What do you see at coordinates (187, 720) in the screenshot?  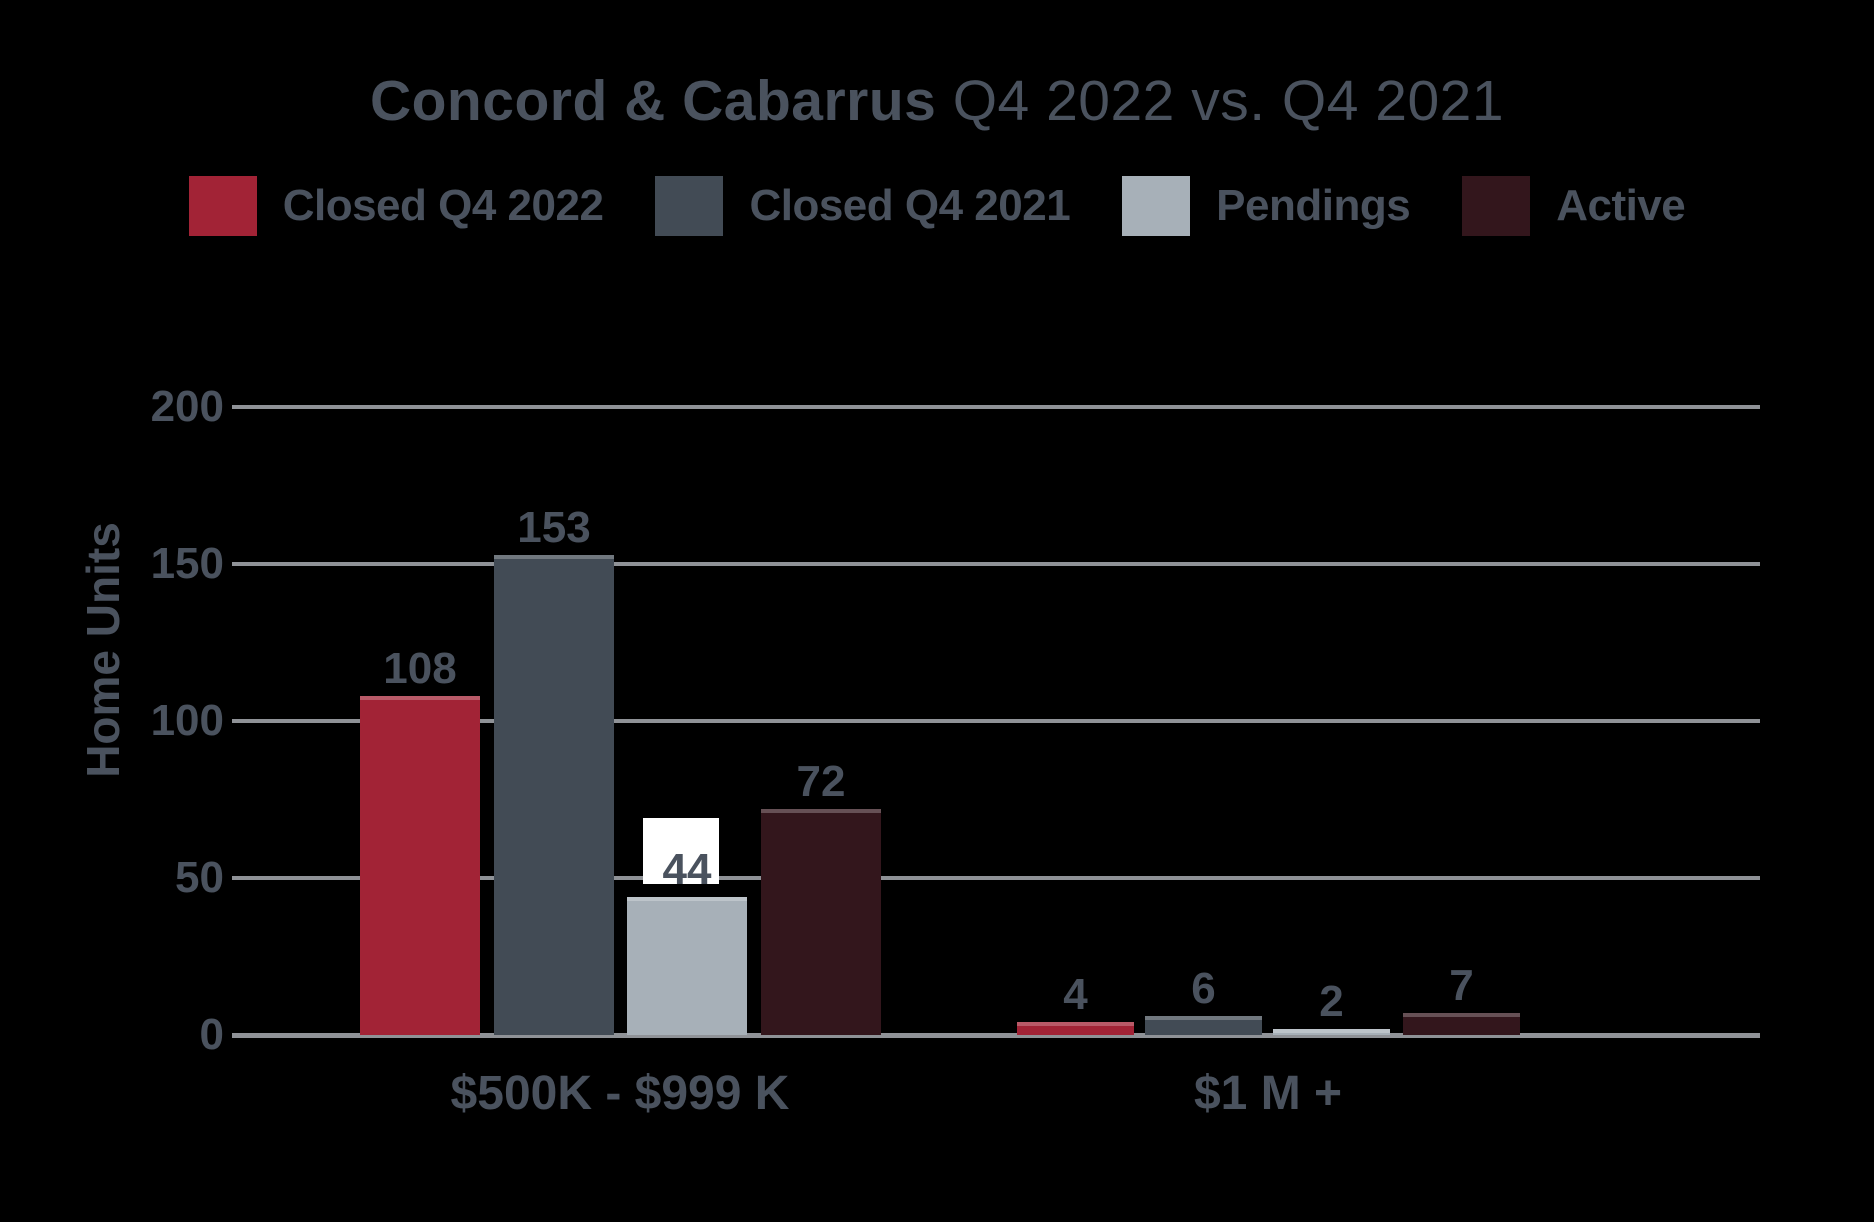 I see `y-tick-label-100: 100` at bounding box center [187, 720].